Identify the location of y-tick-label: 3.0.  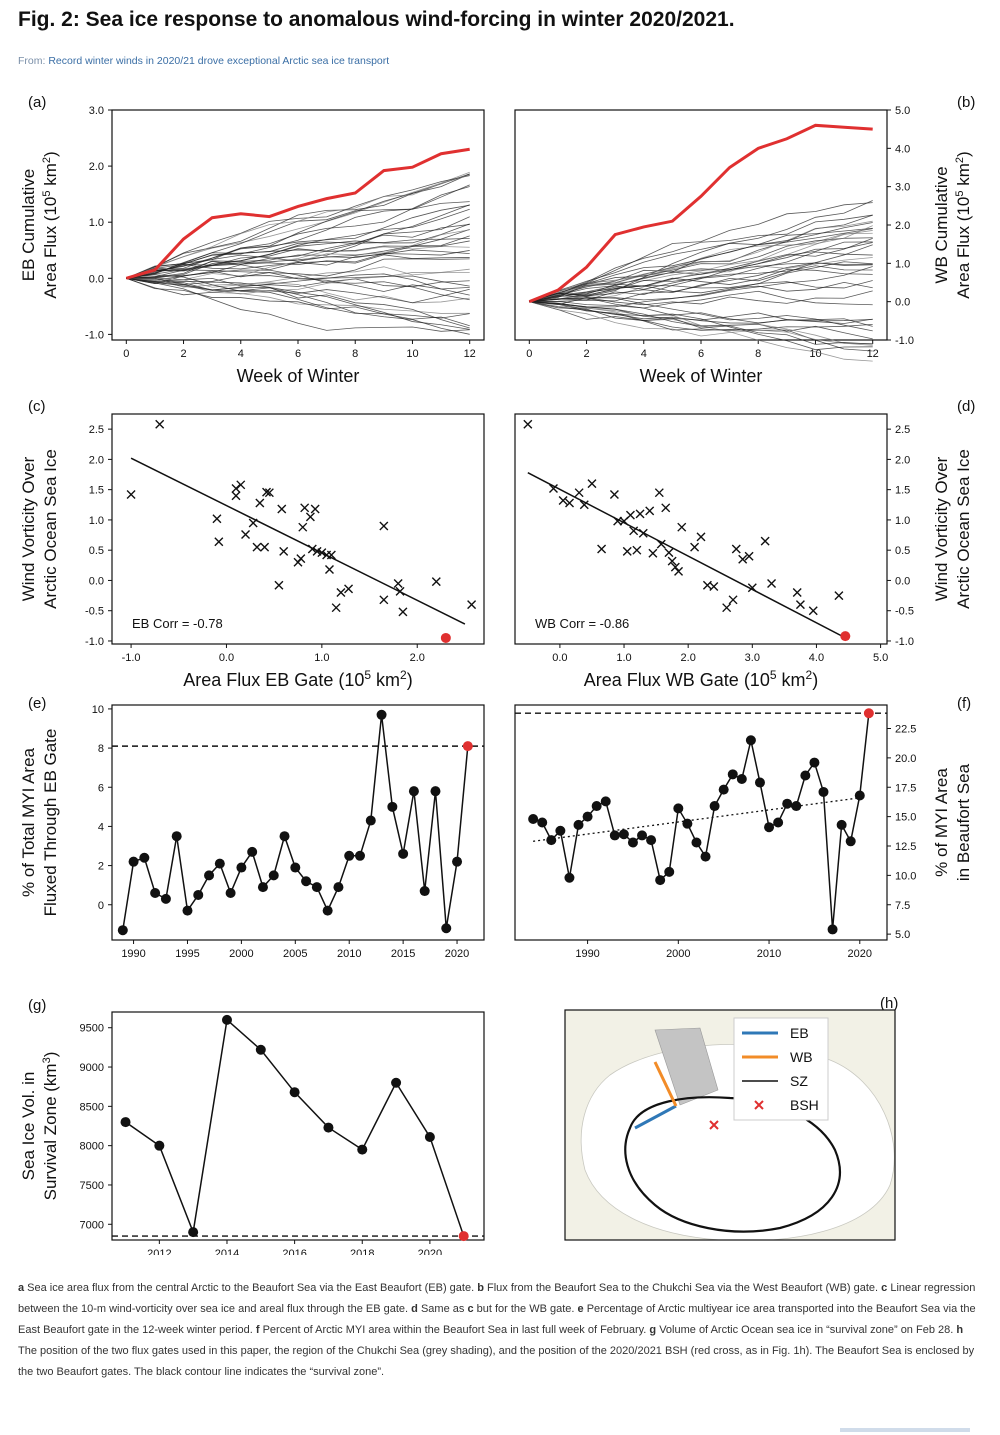
(96, 111).